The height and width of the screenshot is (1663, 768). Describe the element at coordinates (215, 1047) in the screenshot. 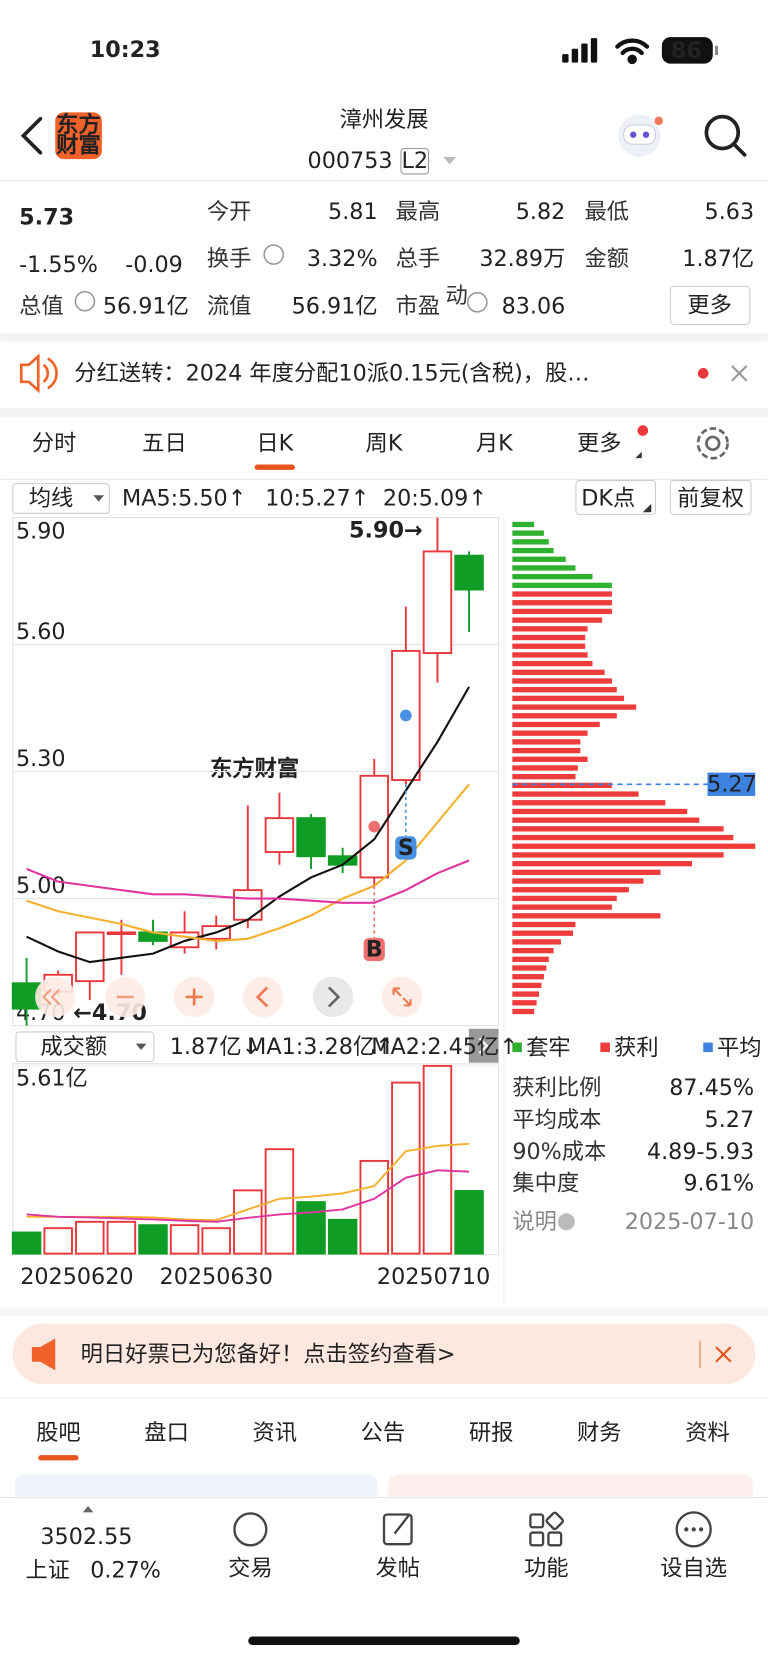

I see `volume-current: 1.87亿↓` at that location.